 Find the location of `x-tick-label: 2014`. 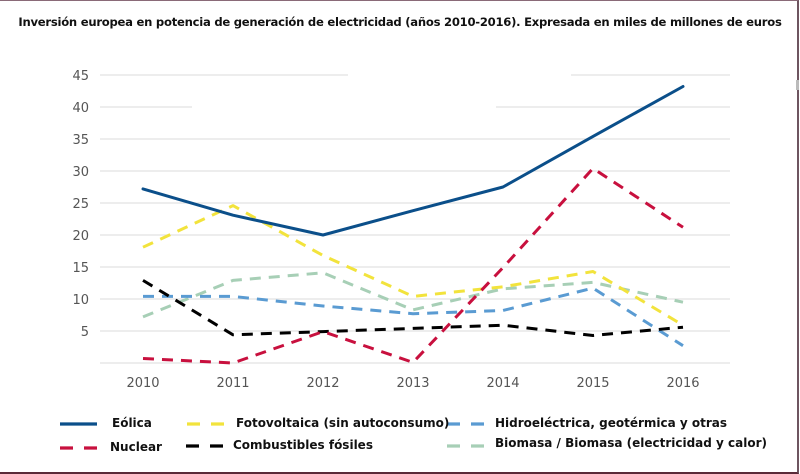

x-tick-label: 2014 is located at coordinates (502, 383).